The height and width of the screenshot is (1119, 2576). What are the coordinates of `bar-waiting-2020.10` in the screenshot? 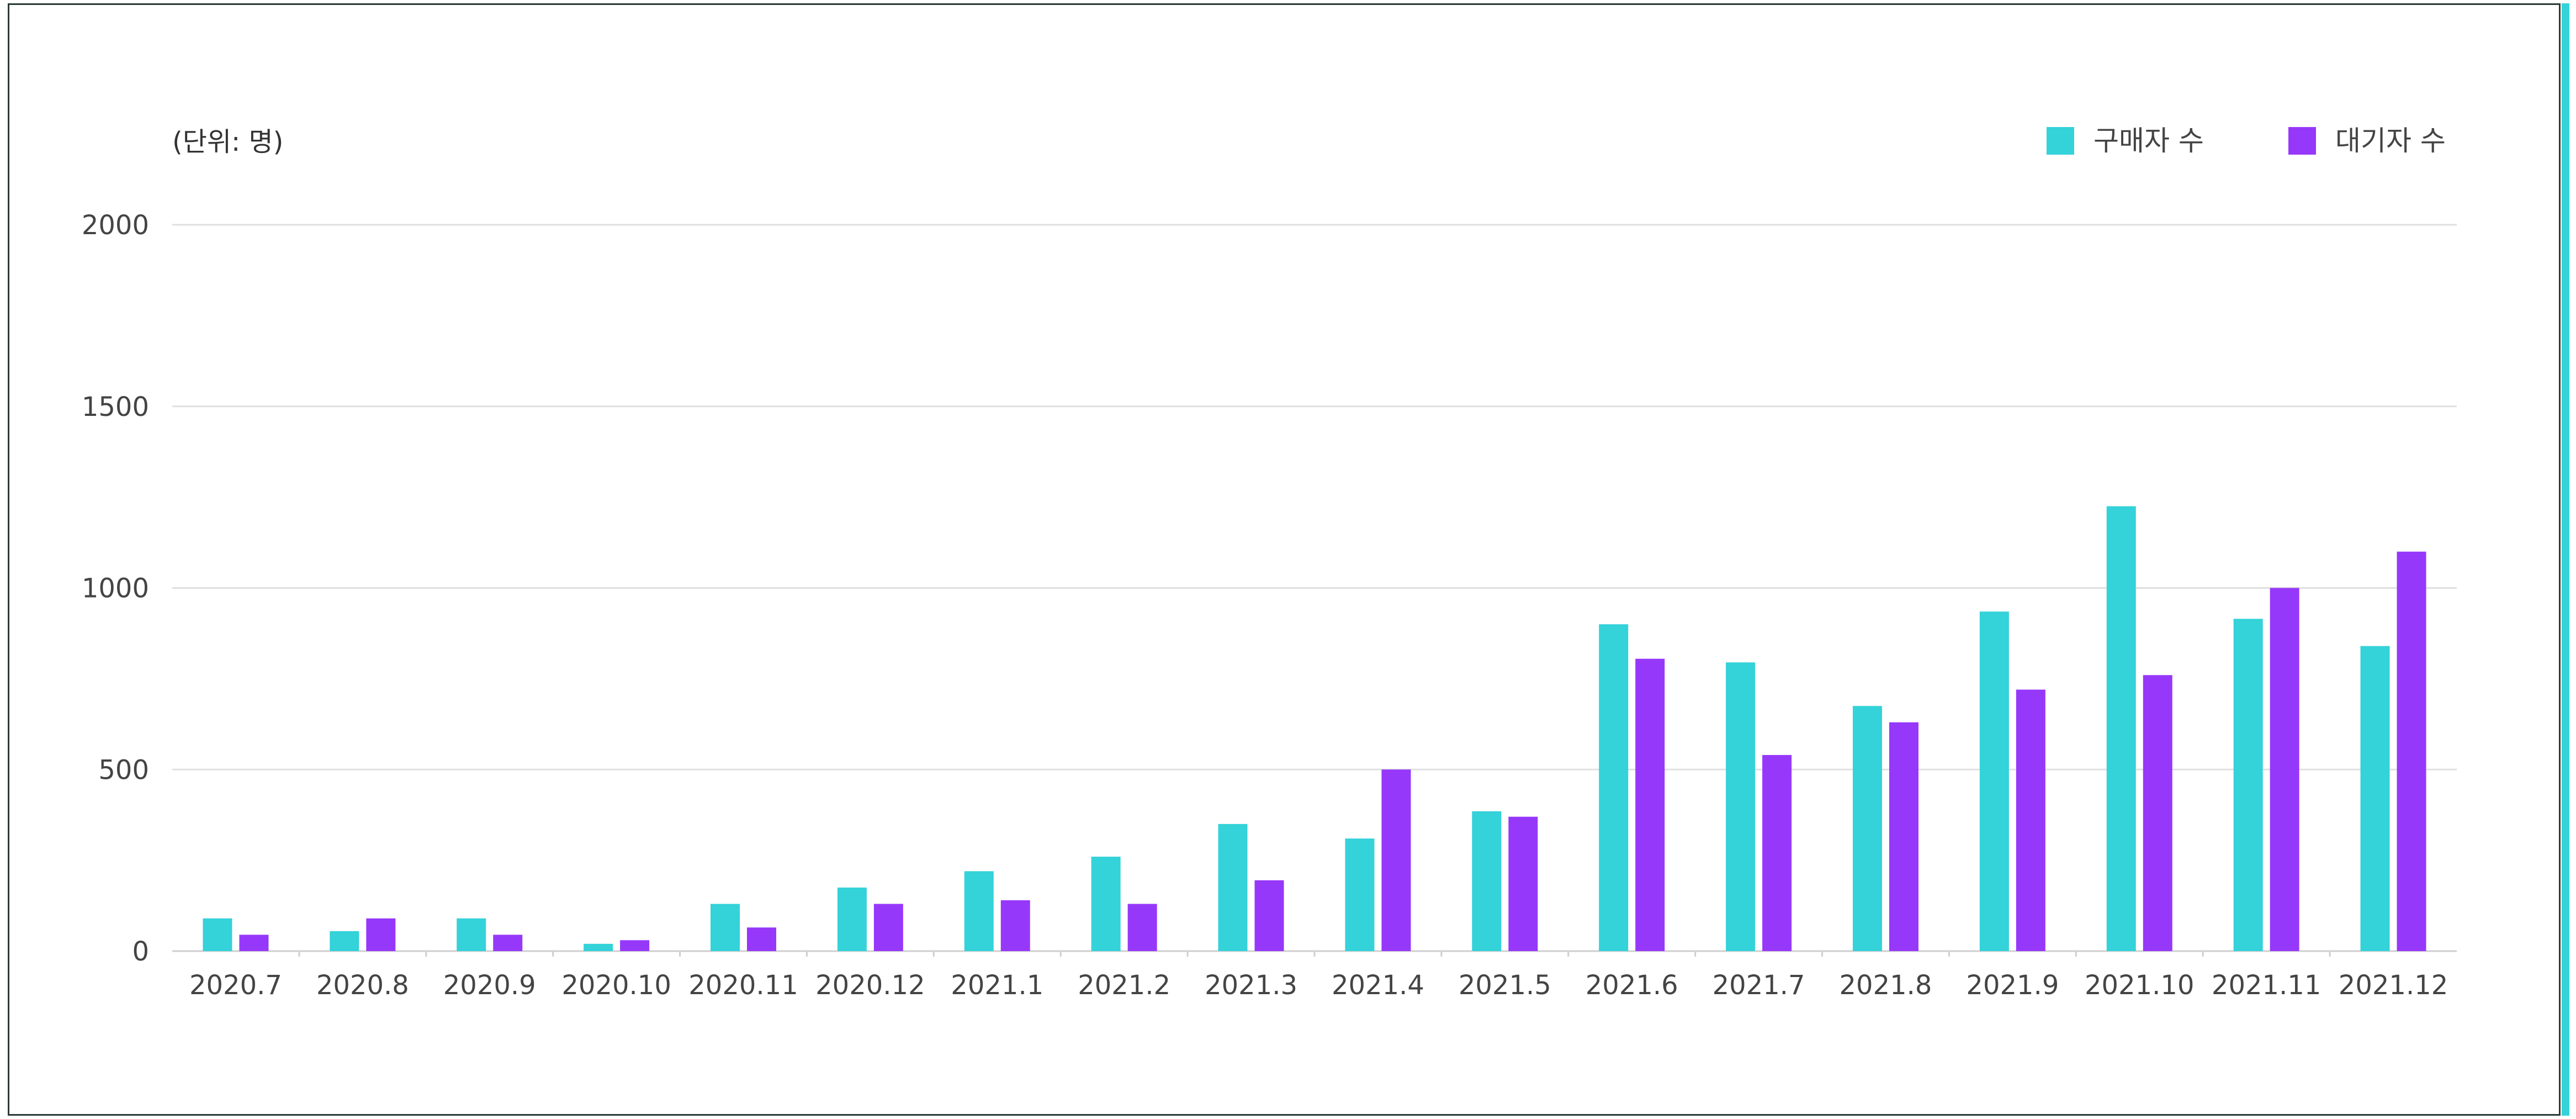 It's located at (635, 945).